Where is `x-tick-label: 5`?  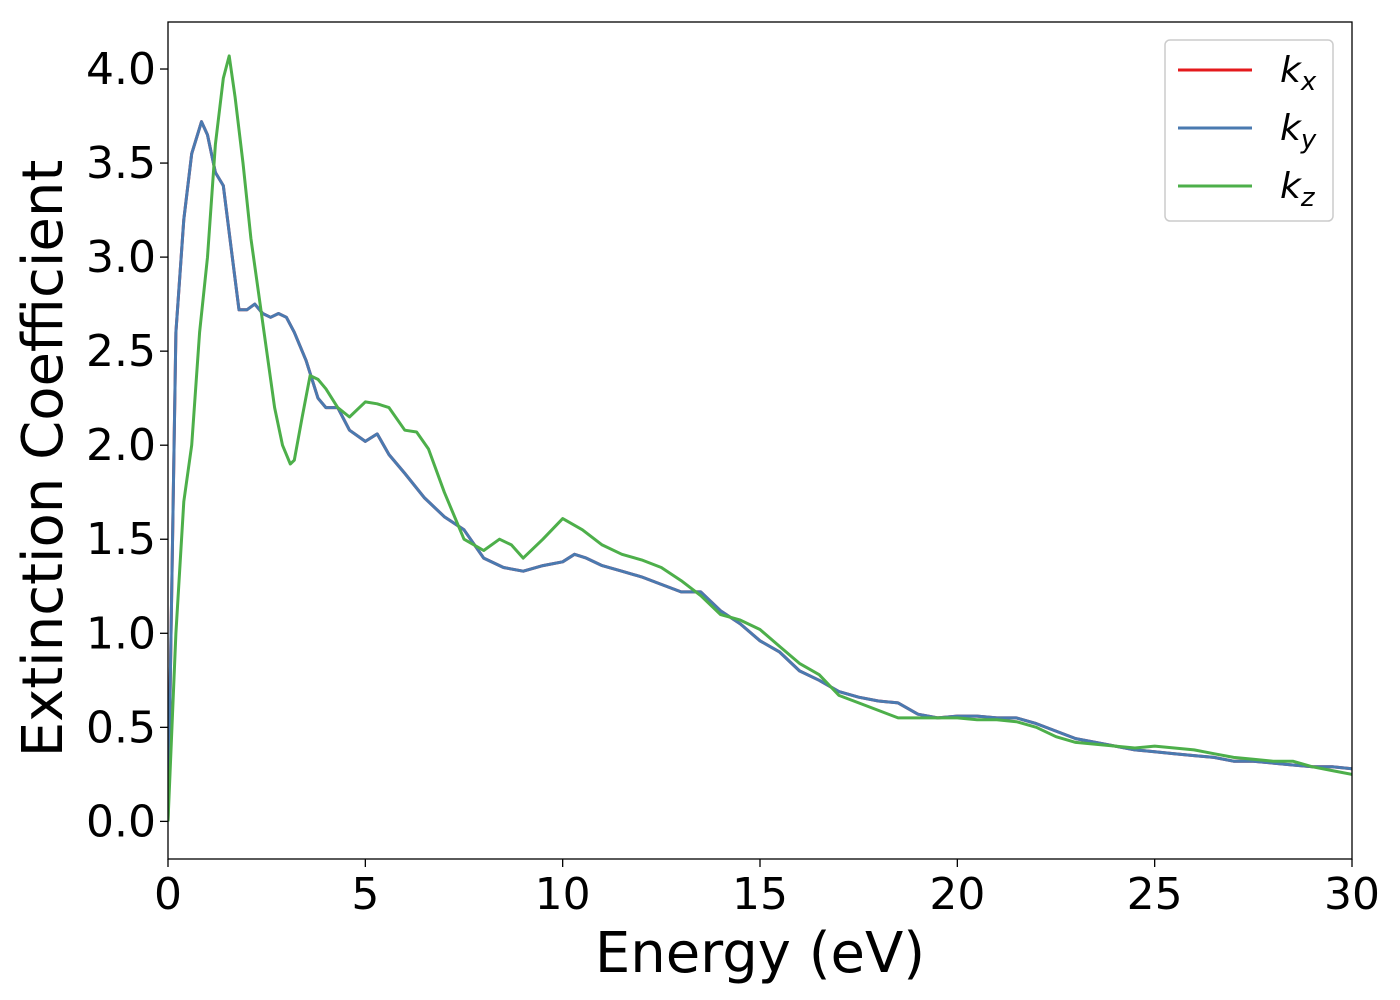 x-tick-label: 5 is located at coordinates (365, 894).